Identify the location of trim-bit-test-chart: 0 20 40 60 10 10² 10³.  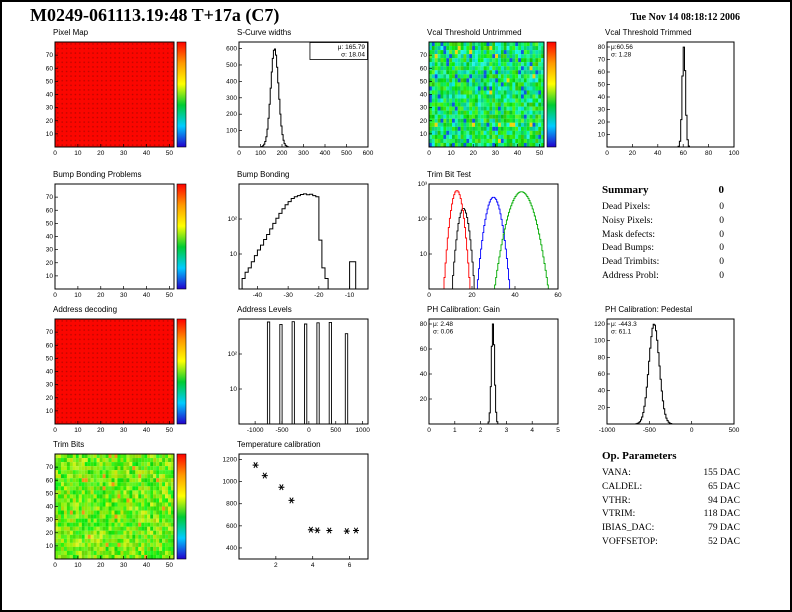
(490, 240).